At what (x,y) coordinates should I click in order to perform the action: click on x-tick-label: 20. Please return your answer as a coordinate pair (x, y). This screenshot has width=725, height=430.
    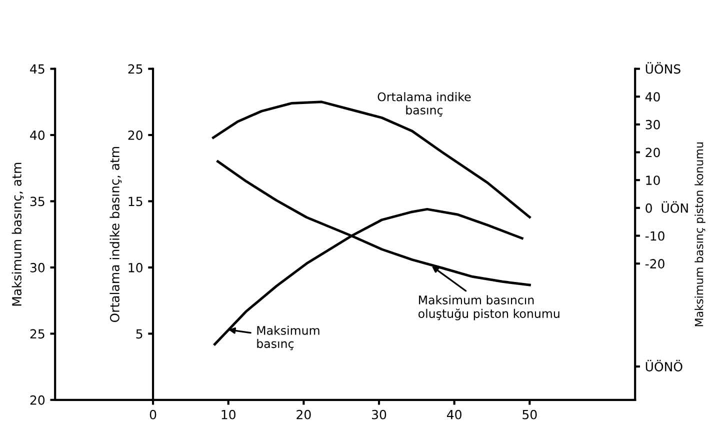
    Looking at the image, I should click on (303, 415).